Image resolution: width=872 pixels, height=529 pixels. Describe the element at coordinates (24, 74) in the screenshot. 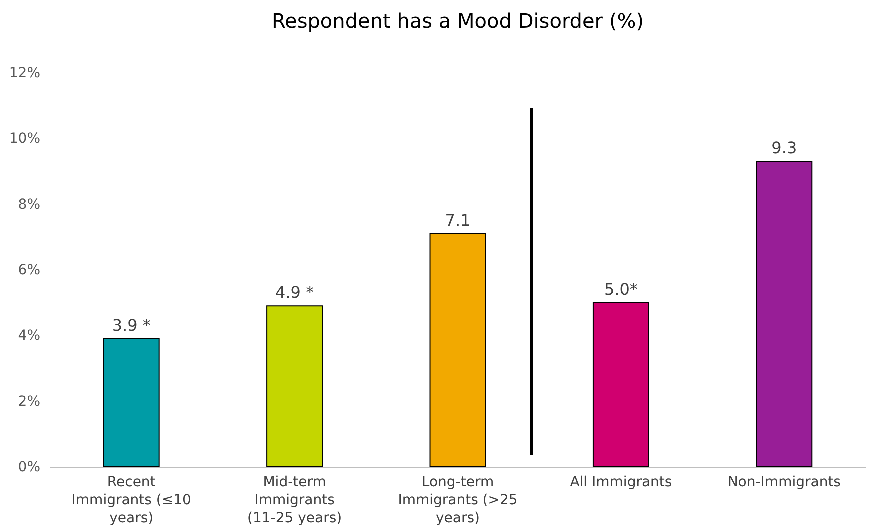

I see `y-tick-label: 12%` at that location.